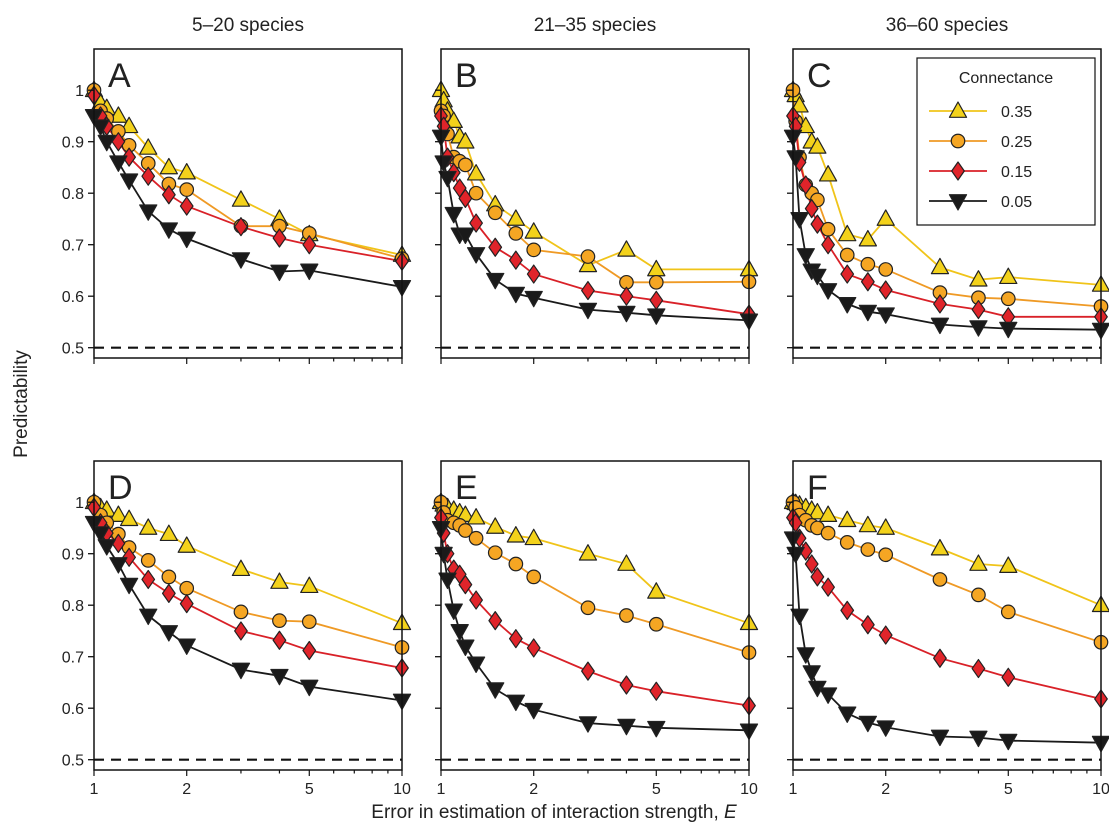 This screenshot has height=828, width=1109. I want to click on x-tick-label: 5, so click(1008, 789).